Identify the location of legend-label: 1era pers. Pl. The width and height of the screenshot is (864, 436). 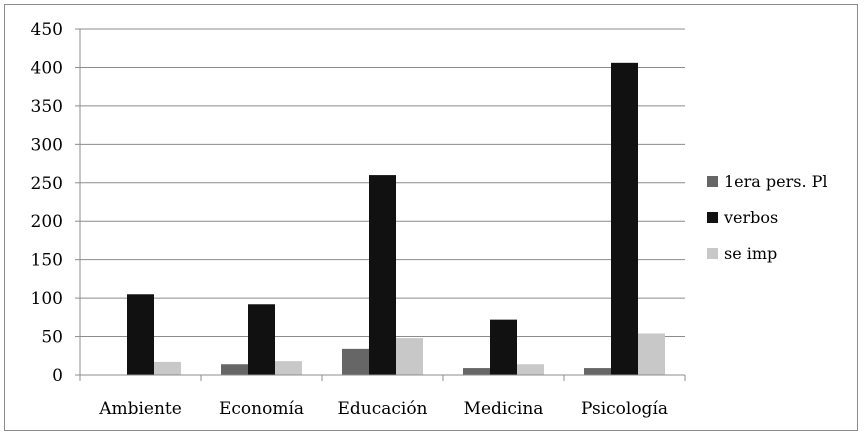
(776, 181).